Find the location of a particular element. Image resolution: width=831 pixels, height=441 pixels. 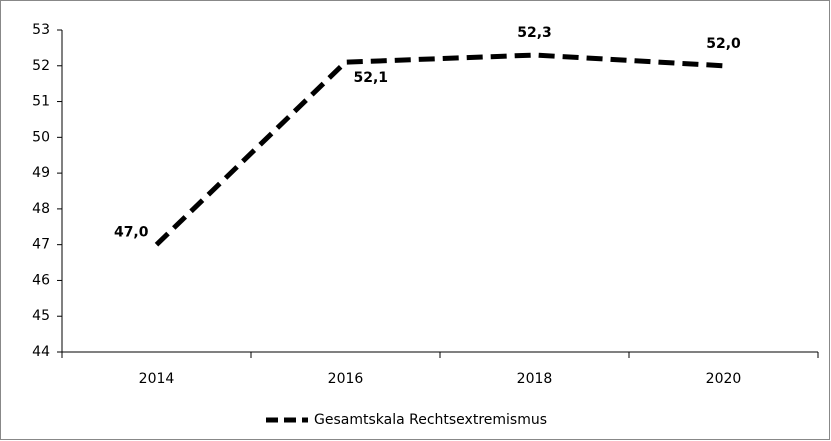

y-tick-label: 48 is located at coordinates (41, 209).